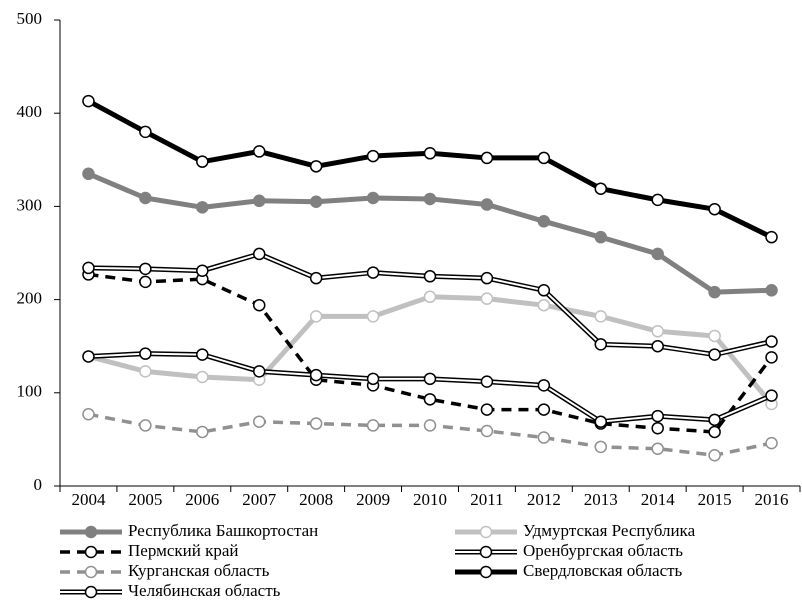 The height and width of the screenshot is (610, 802). I want to click on x-tick-label: 2008, so click(316, 499).